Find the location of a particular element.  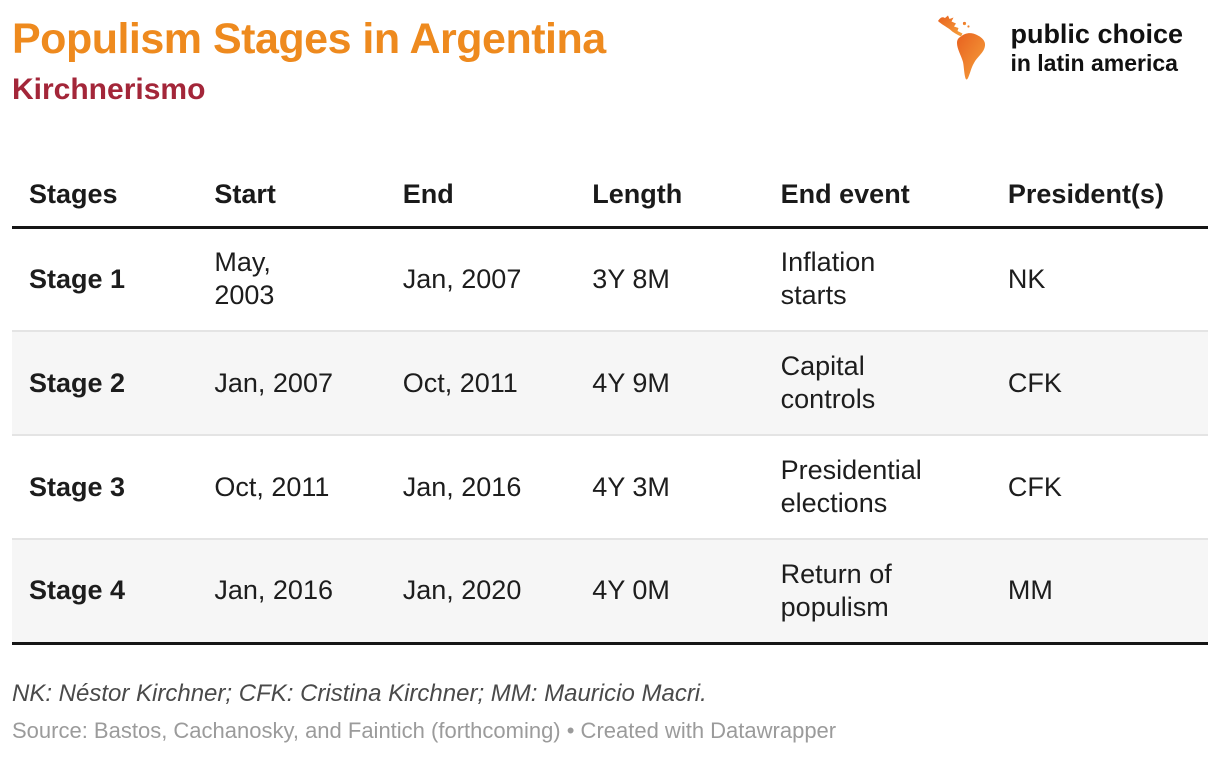

end-cell: Oct, 2011 is located at coordinates (480, 383).